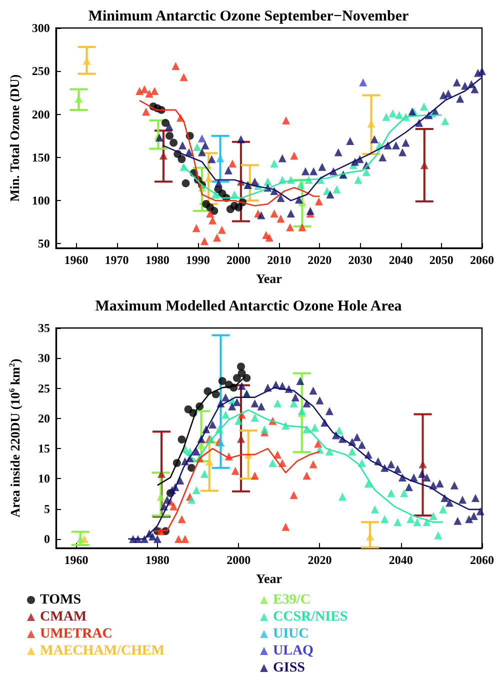 Image resolution: width=497 pixels, height=685 pixels. I want to click on y-tick-label: 30, so click(44, 358).